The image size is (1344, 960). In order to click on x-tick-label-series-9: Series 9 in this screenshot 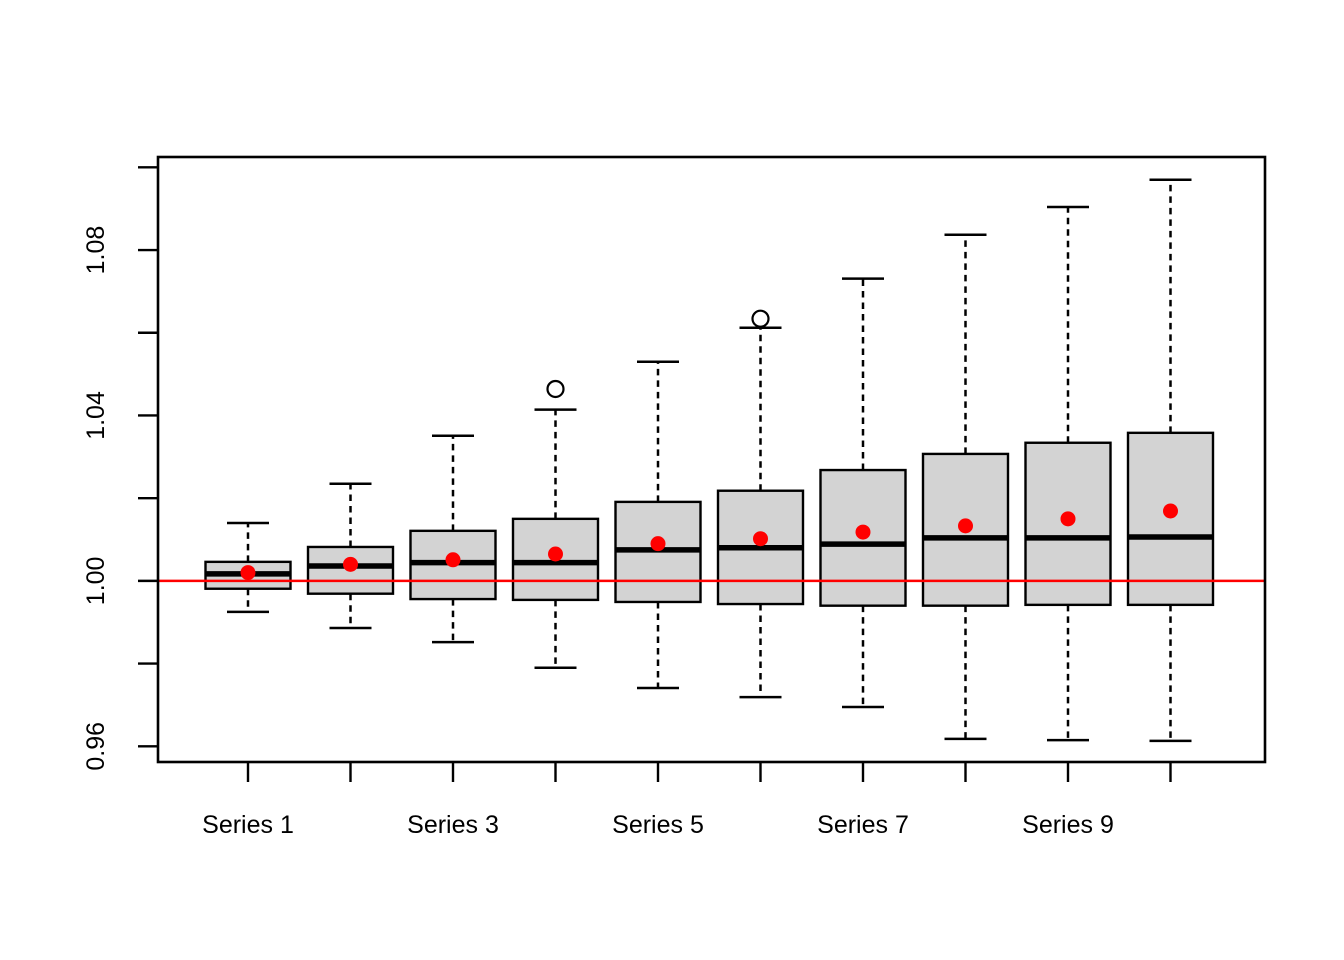, I will do `click(1068, 825)`.